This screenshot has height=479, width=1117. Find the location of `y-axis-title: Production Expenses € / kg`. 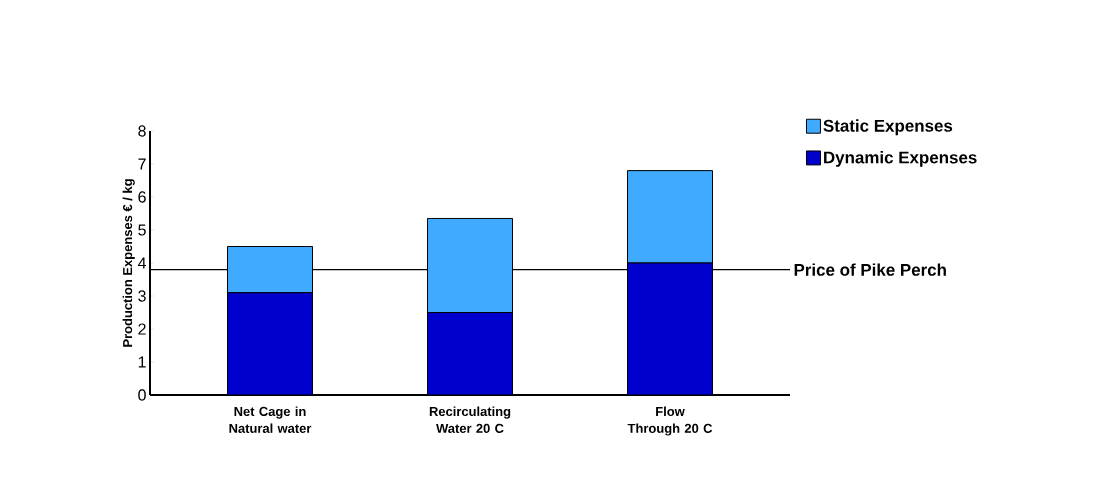

y-axis-title: Production Expenses € / kg is located at coordinates (128, 263).